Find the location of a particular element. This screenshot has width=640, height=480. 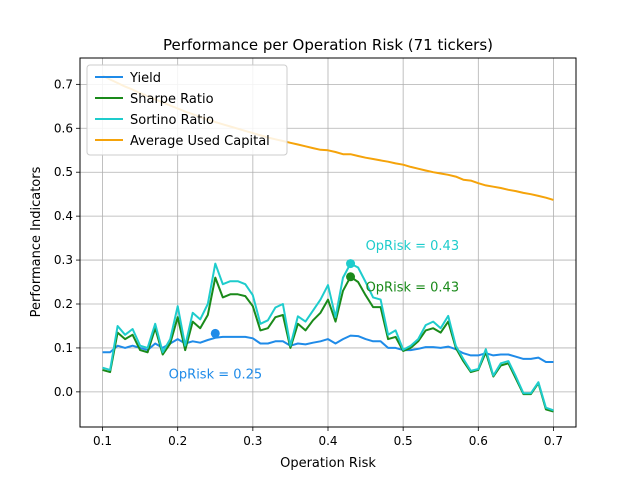

y-tick-label: 0.0 is located at coordinates (63, 392).